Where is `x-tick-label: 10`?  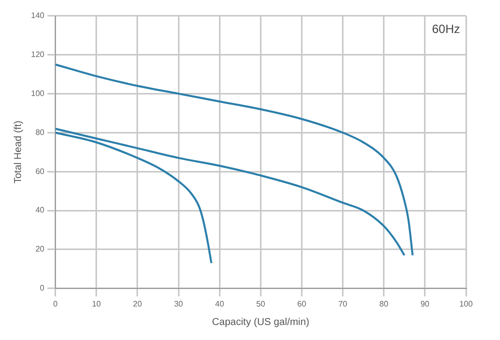
x-tick-label: 10 is located at coordinates (97, 303).